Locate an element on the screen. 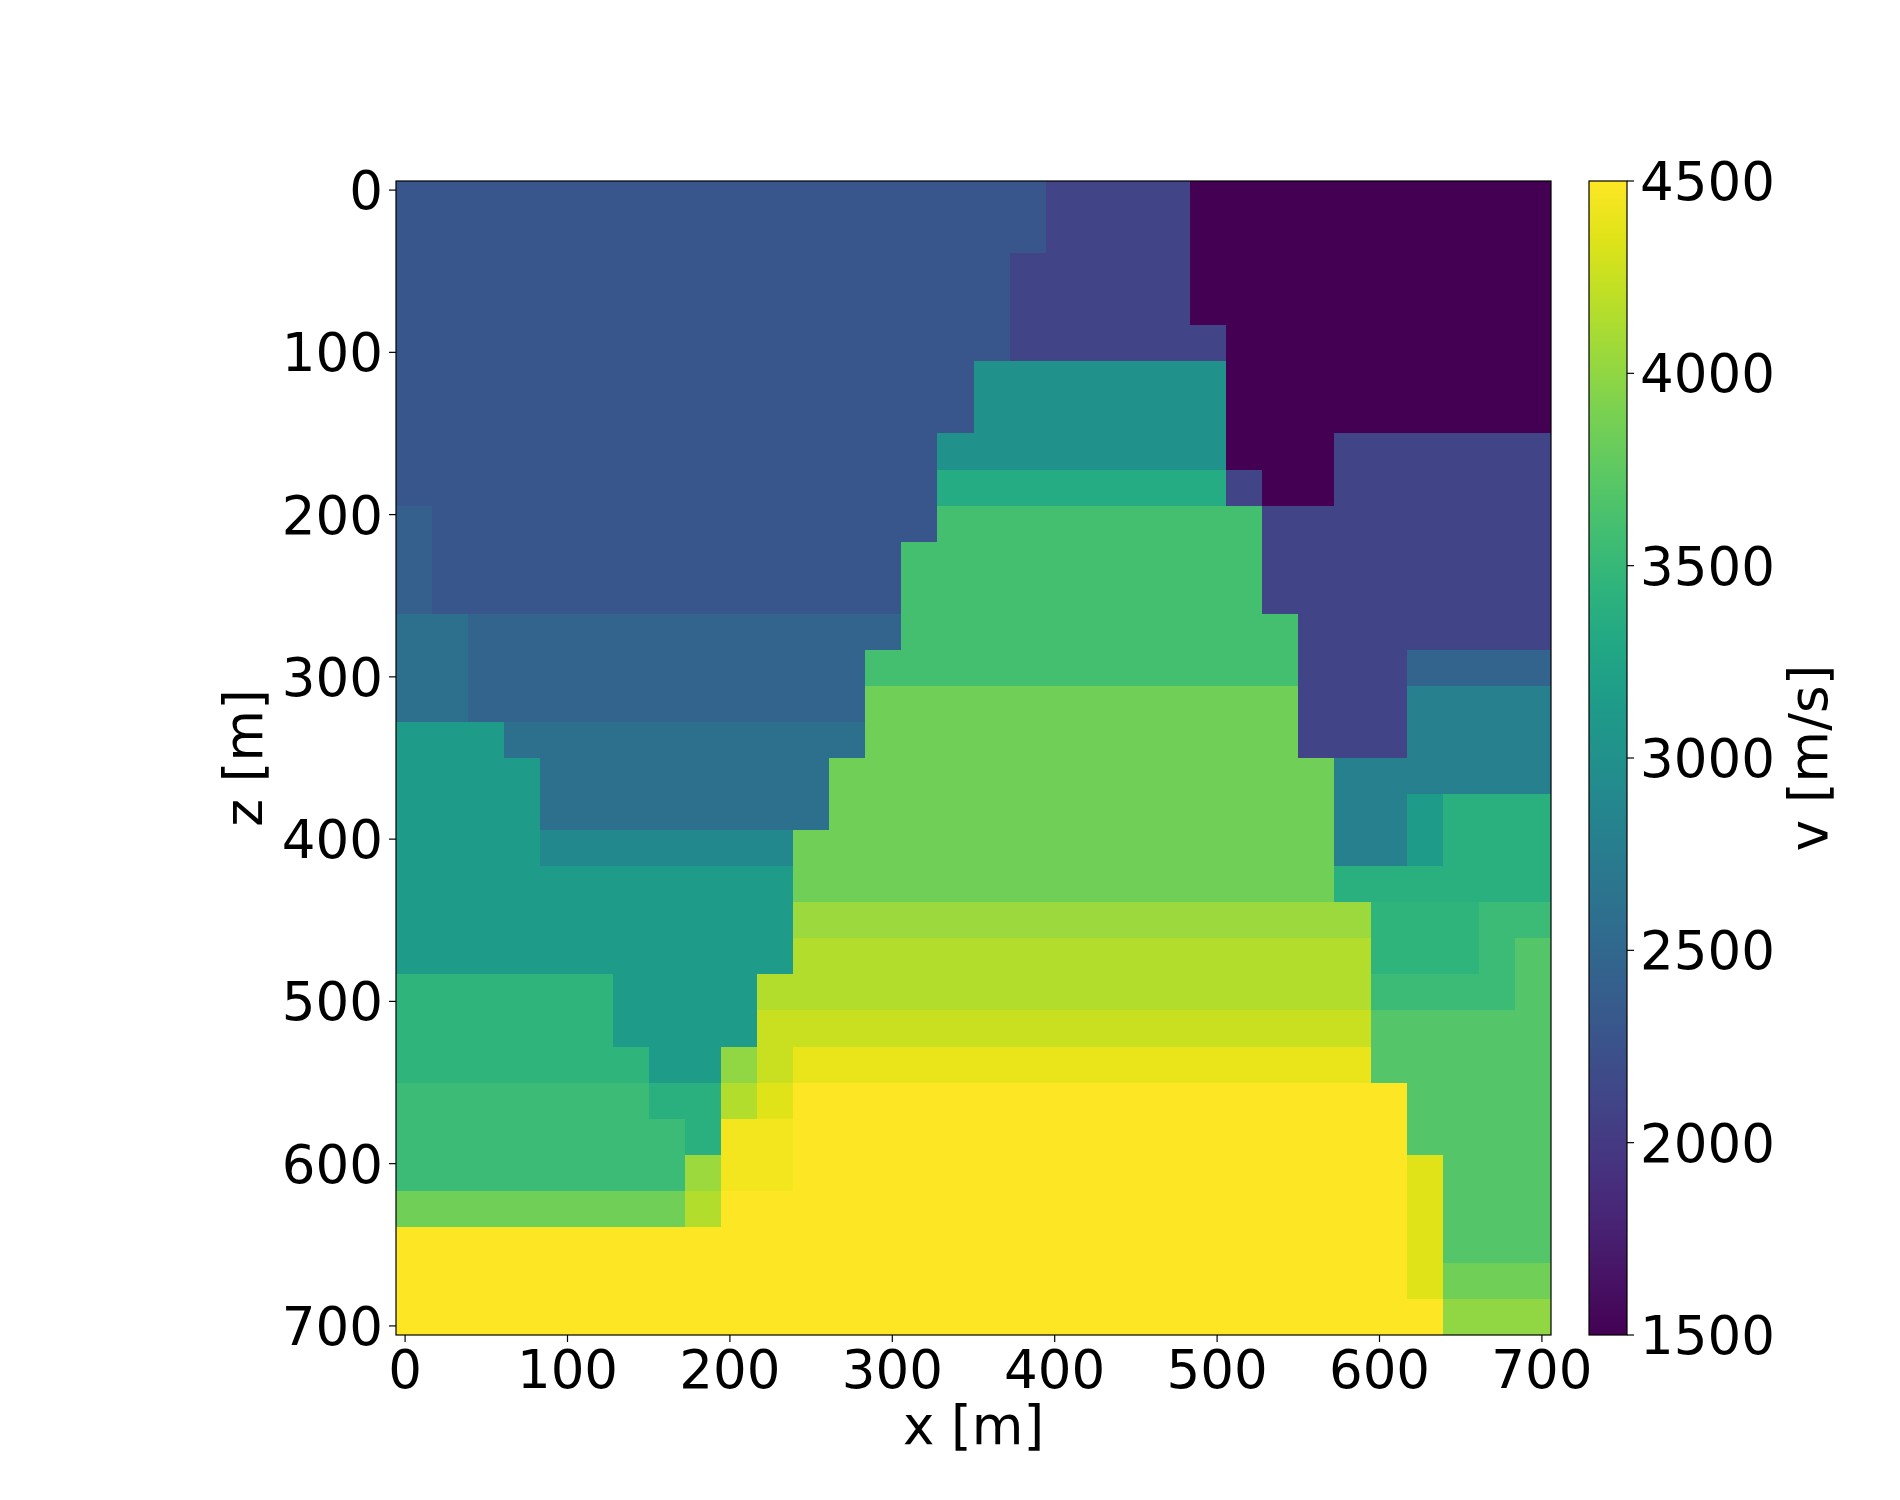  y-tick-label: 300 is located at coordinates (332, 677).